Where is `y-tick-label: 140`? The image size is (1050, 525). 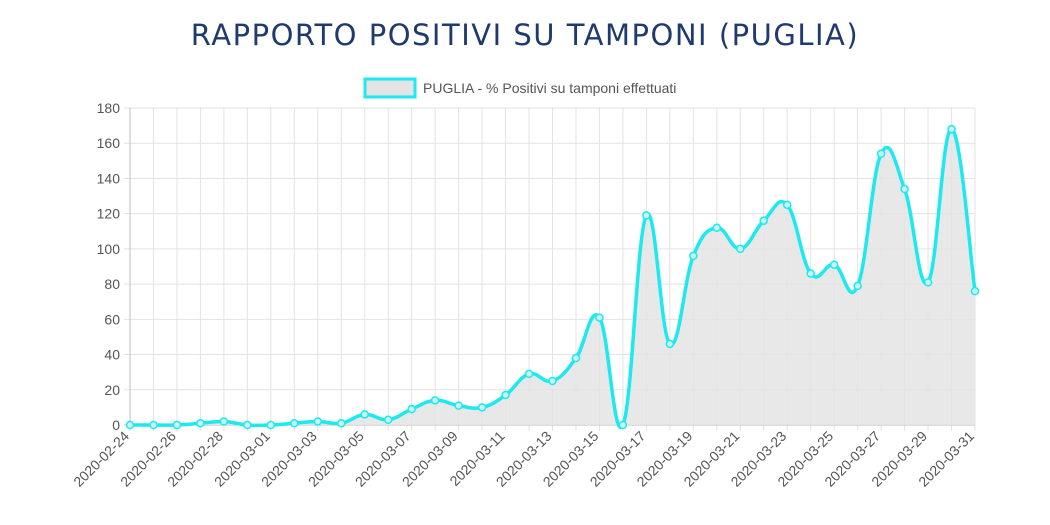 y-tick-label: 140 is located at coordinates (109, 178).